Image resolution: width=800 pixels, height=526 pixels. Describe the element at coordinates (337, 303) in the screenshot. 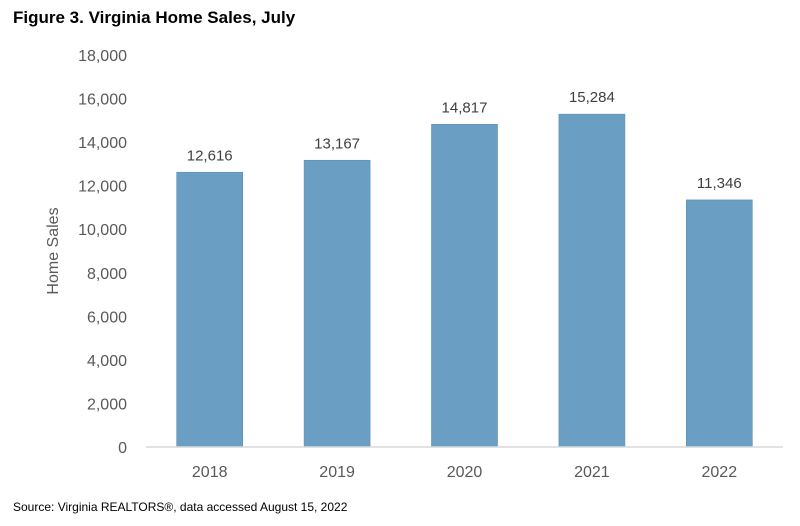

I see `bar-2019` at that location.